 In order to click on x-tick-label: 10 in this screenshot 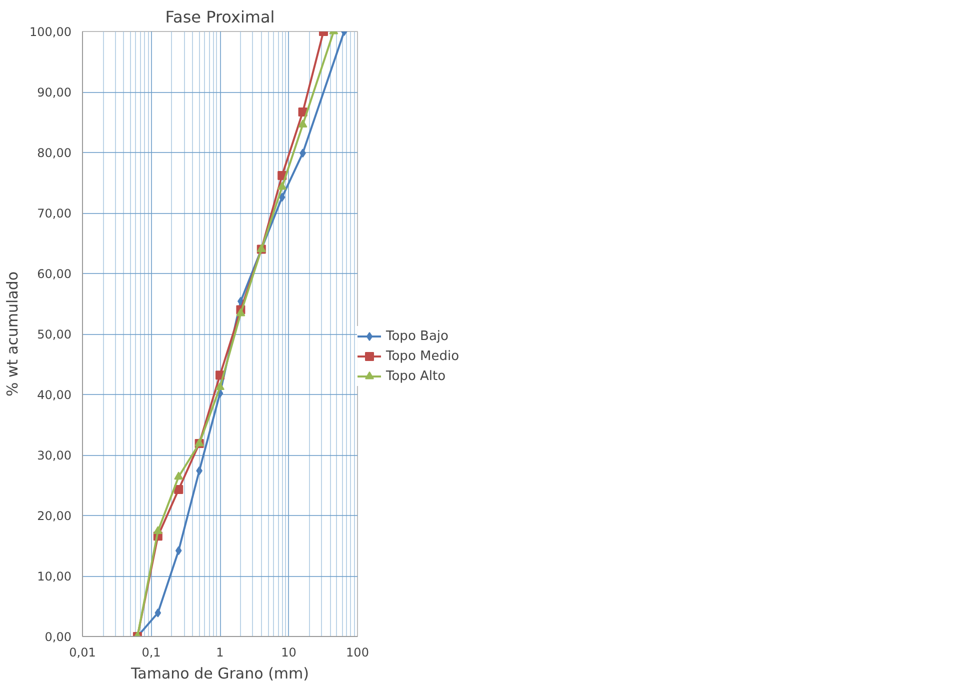, I will do `click(288, 653)`.